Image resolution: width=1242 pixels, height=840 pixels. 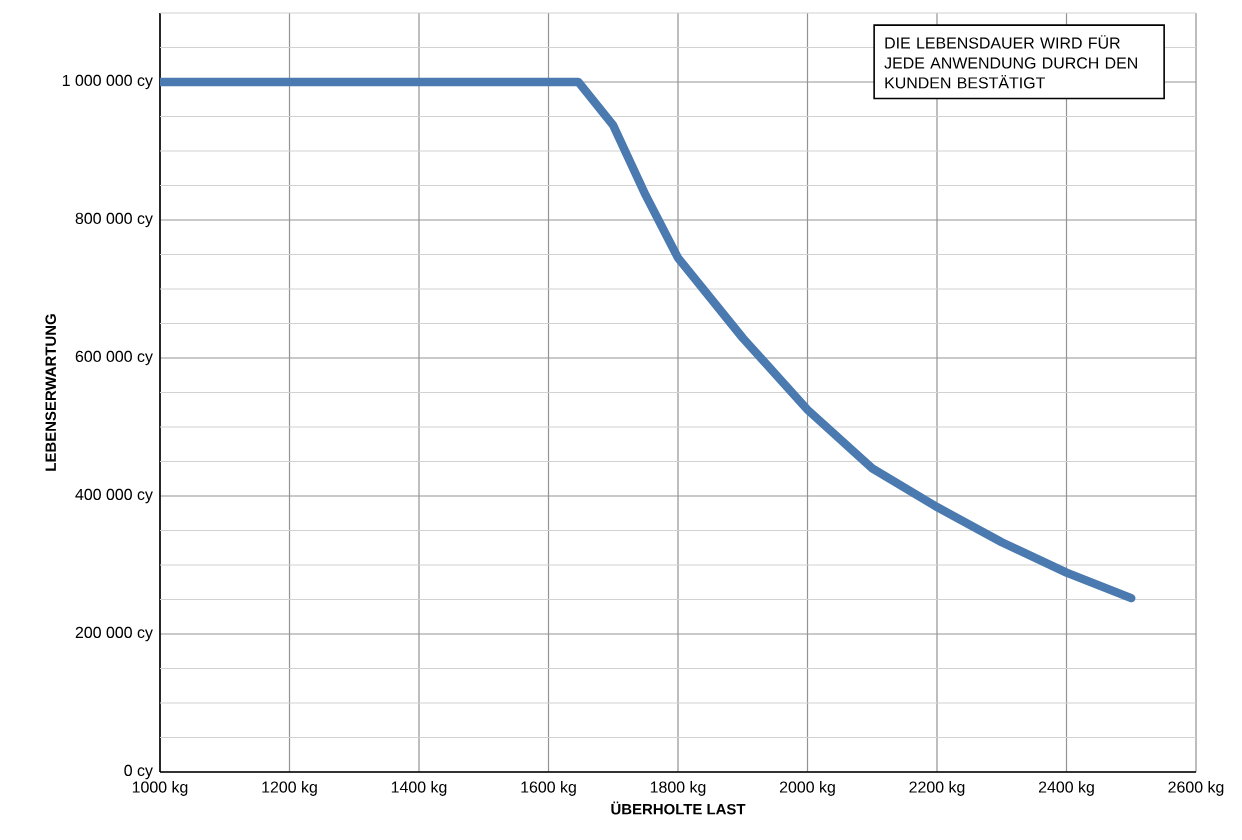 What do you see at coordinates (51, 392) in the screenshot?
I see `y-axis-title: LEBENSERWARTUNG` at bounding box center [51, 392].